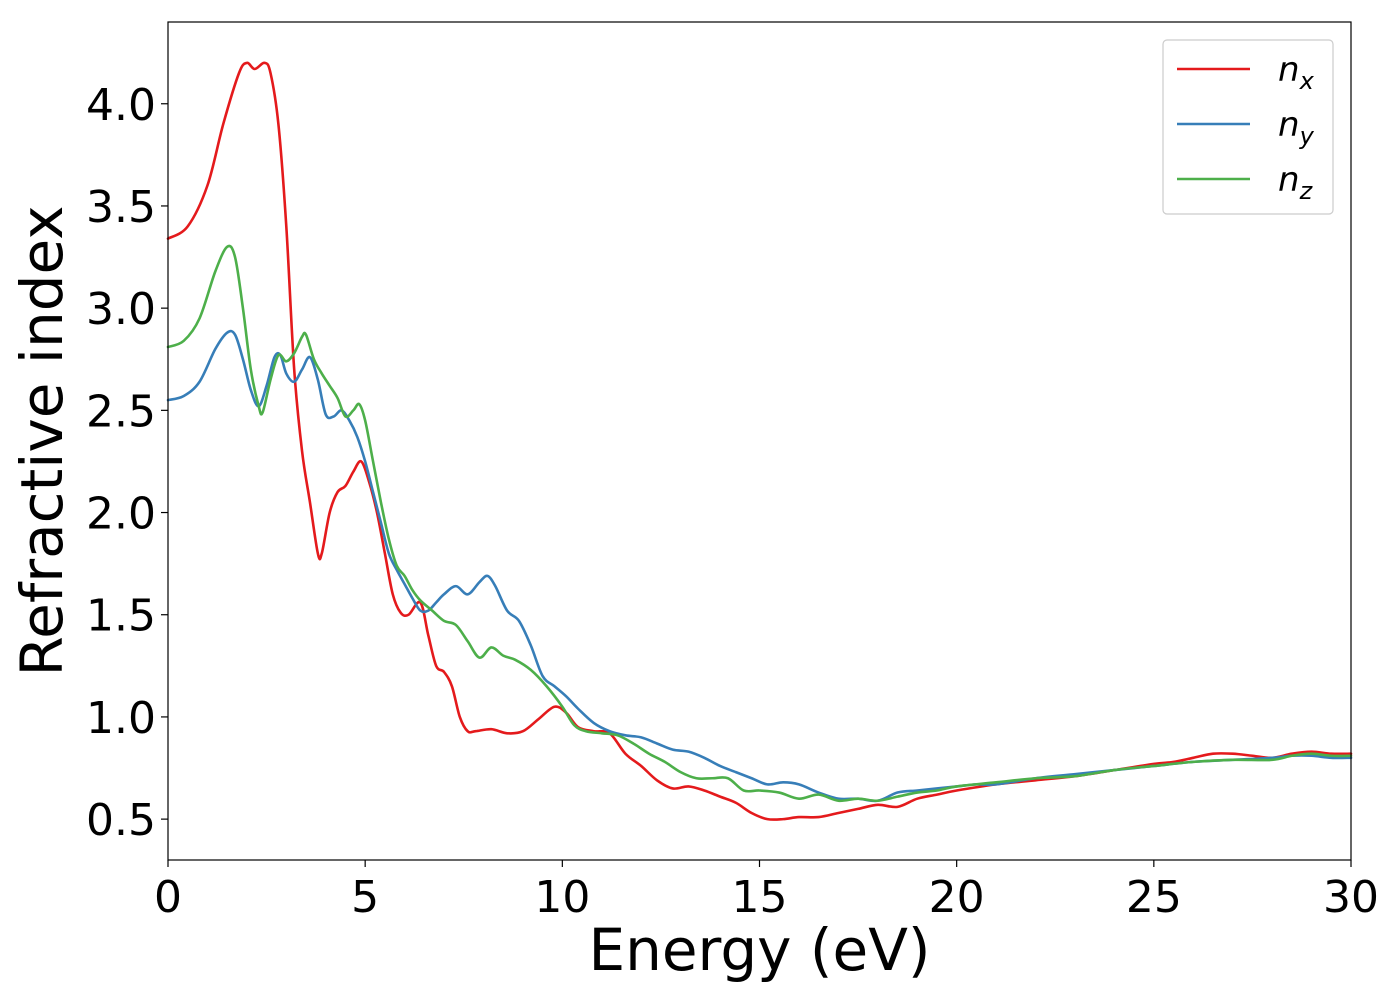  I want to click on y-tick-label: 2.5, so click(121, 411).